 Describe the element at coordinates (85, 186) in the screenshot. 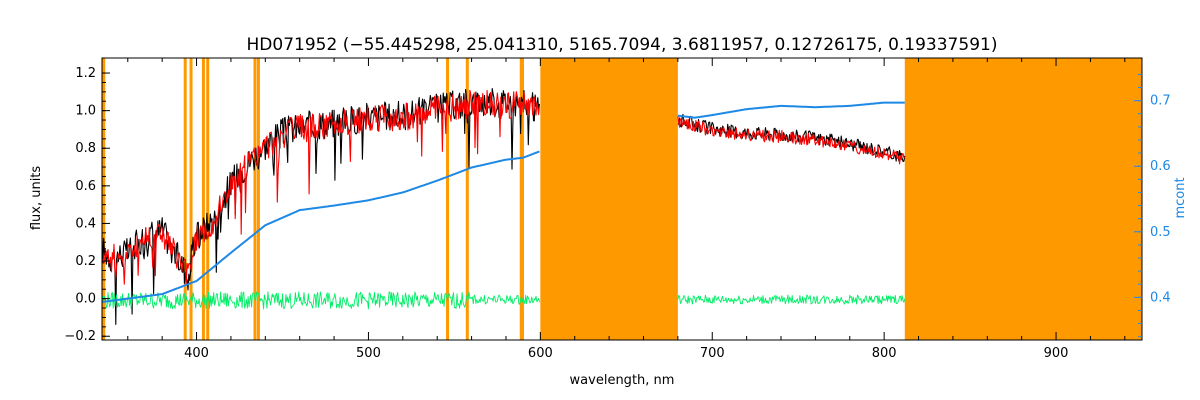

I see `y-tick-label: 0.6` at that location.